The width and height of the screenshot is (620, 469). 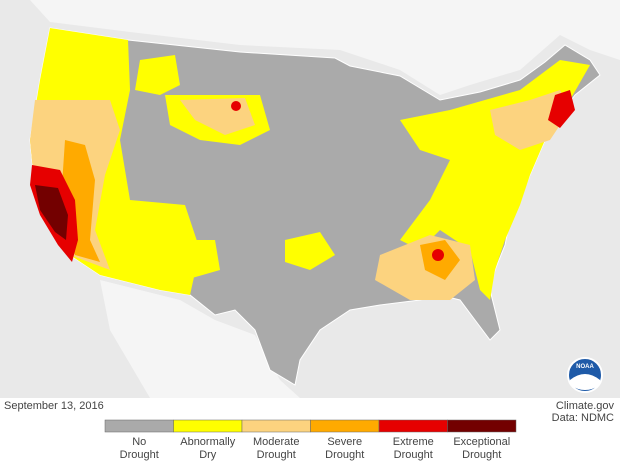 What do you see at coordinates (310, 251) in the screenshot?
I see `texas-dry` at bounding box center [310, 251].